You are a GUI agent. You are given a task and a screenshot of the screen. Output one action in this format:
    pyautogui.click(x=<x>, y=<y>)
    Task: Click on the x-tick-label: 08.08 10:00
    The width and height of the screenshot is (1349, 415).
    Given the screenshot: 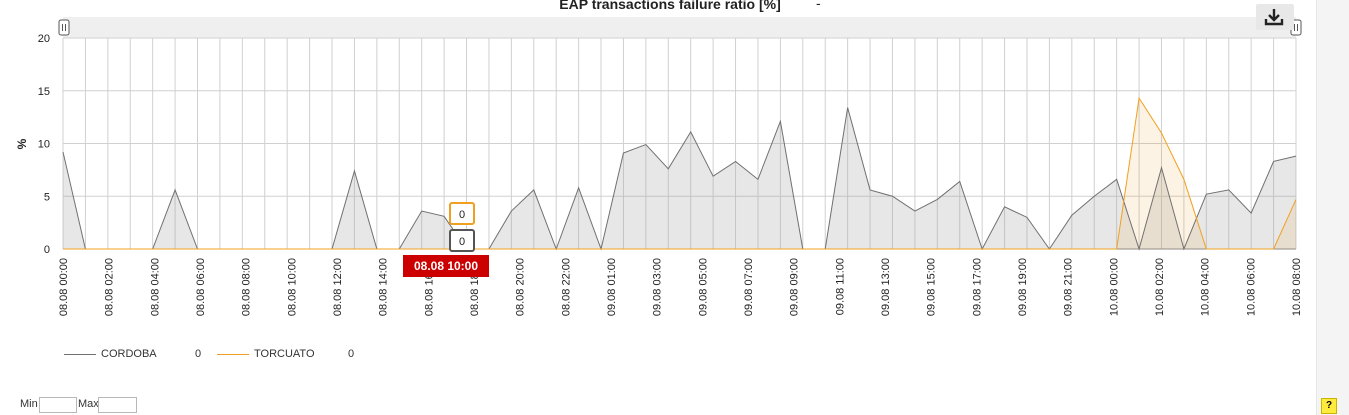 What is the action you would take?
    pyautogui.click(x=292, y=287)
    